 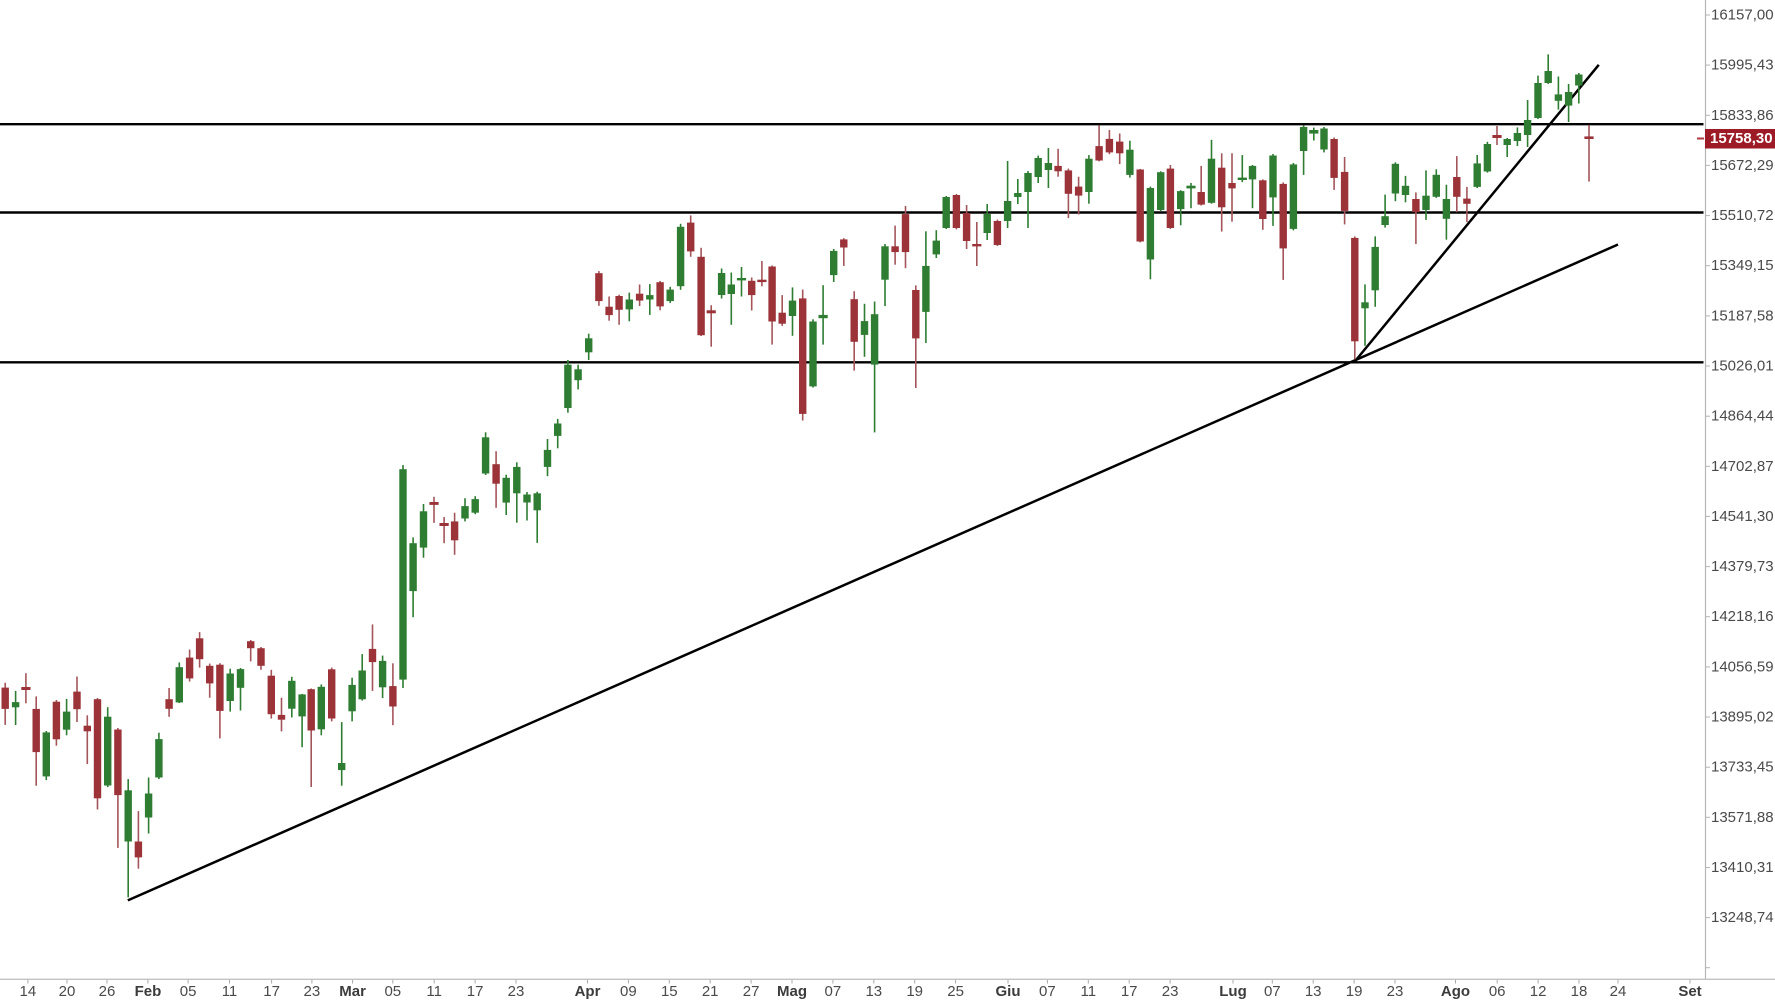 I want to click on svg-text: 15349,15, so click(x=1742, y=265).